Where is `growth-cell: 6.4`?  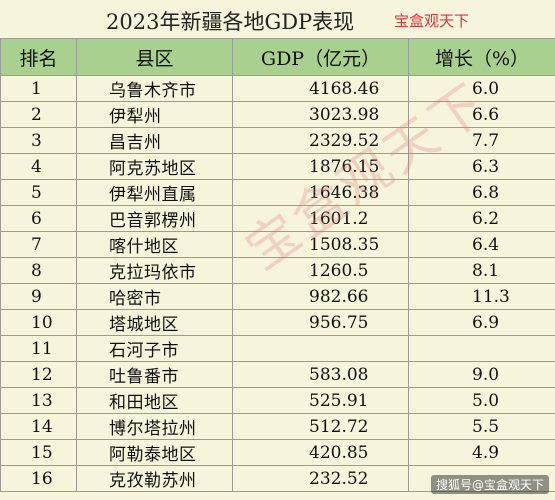 growth-cell: 6.4 is located at coordinates (481, 244).